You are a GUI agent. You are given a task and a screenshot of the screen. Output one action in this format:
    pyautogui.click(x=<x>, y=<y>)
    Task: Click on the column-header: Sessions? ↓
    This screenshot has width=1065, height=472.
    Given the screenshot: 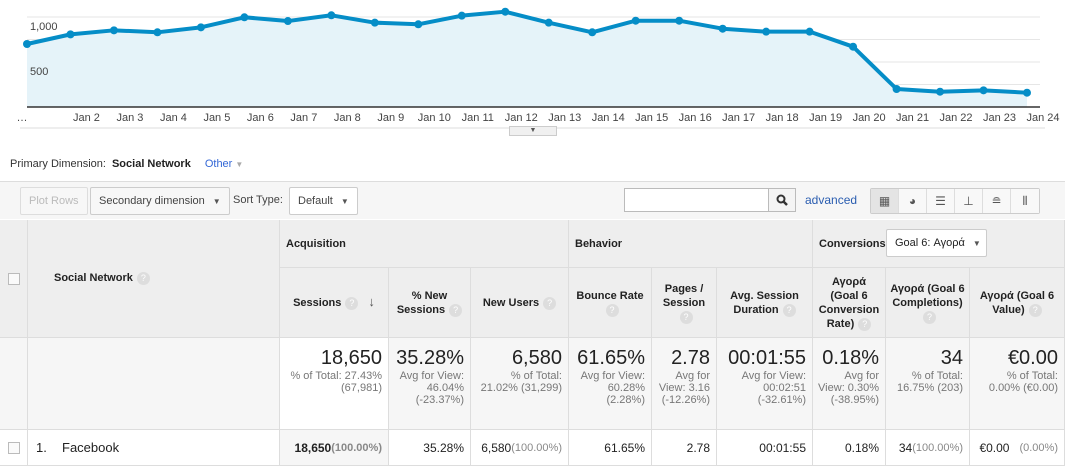 What is the action you would take?
    pyautogui.click(x=334, y=303)
    